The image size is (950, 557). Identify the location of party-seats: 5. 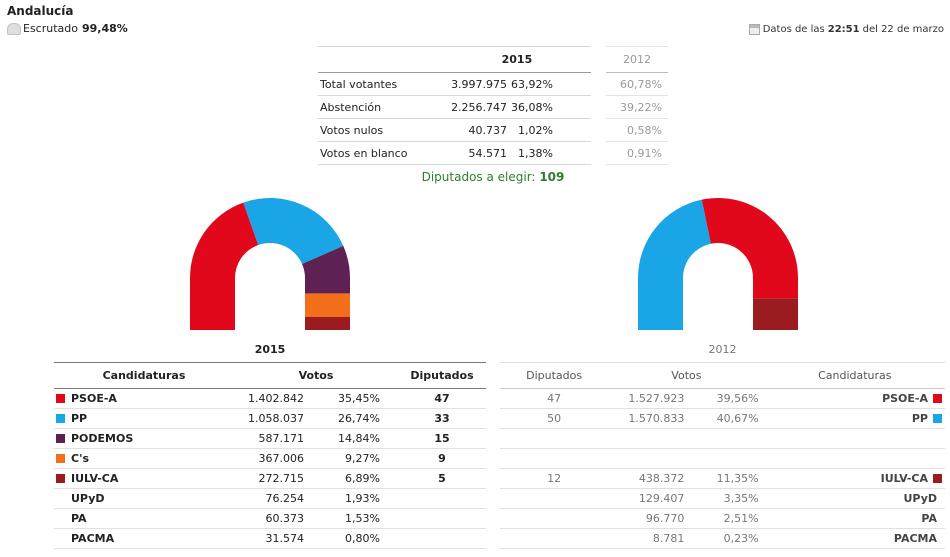
(442, 478).